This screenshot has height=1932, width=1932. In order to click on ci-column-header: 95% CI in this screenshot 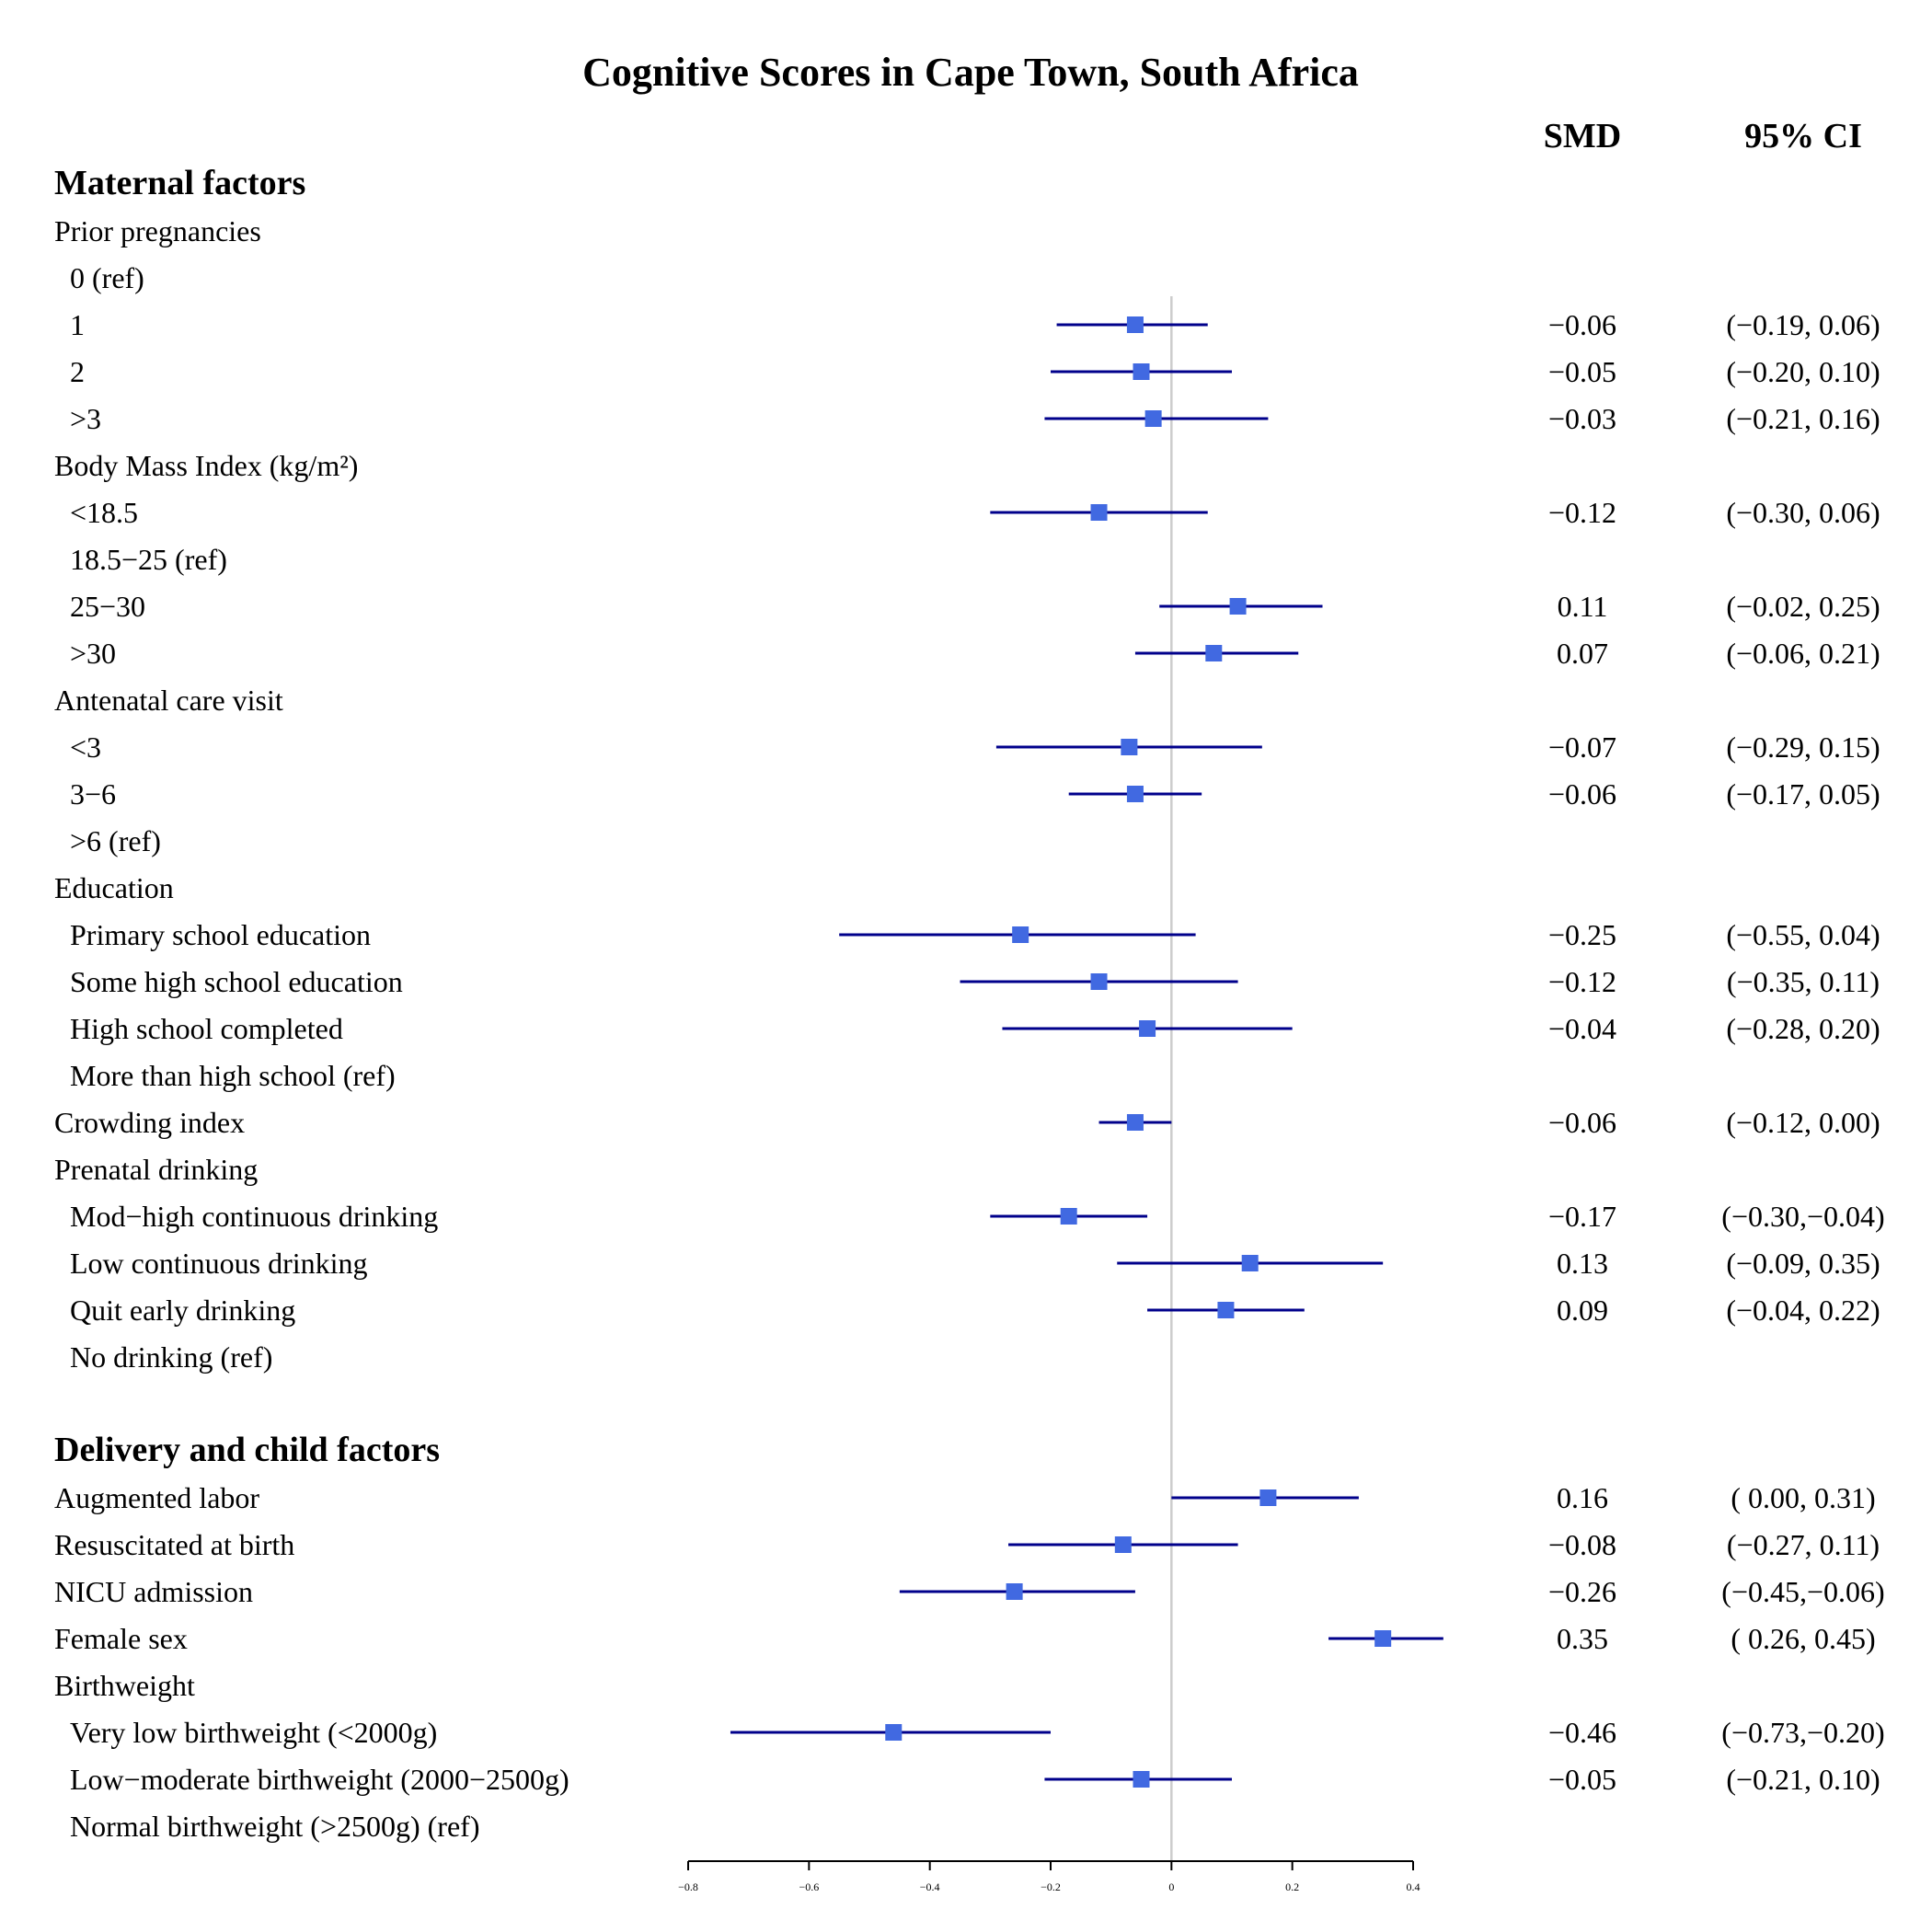, I will do `click(1803, 136)`.